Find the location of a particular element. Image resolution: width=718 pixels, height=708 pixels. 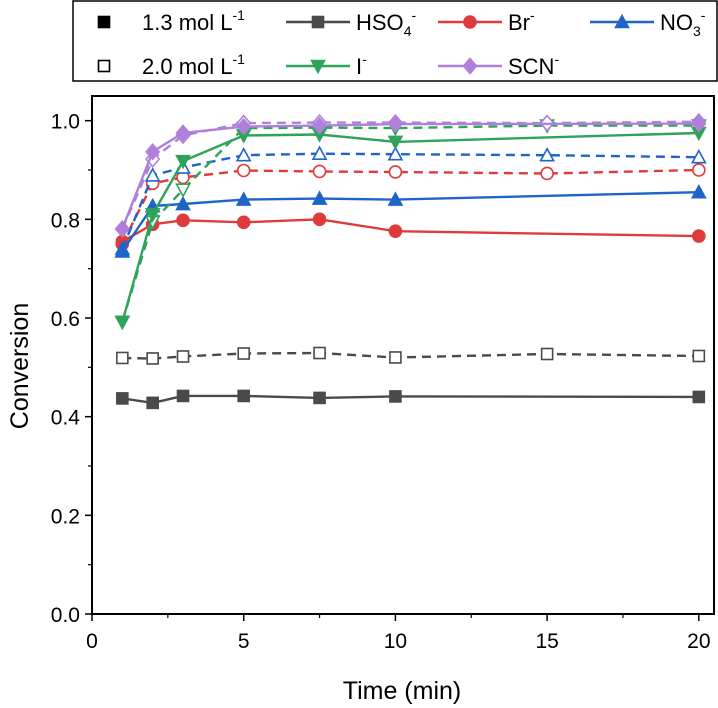

x-axis: 0 5 10 15 20 is located at coordinates (398, 633).